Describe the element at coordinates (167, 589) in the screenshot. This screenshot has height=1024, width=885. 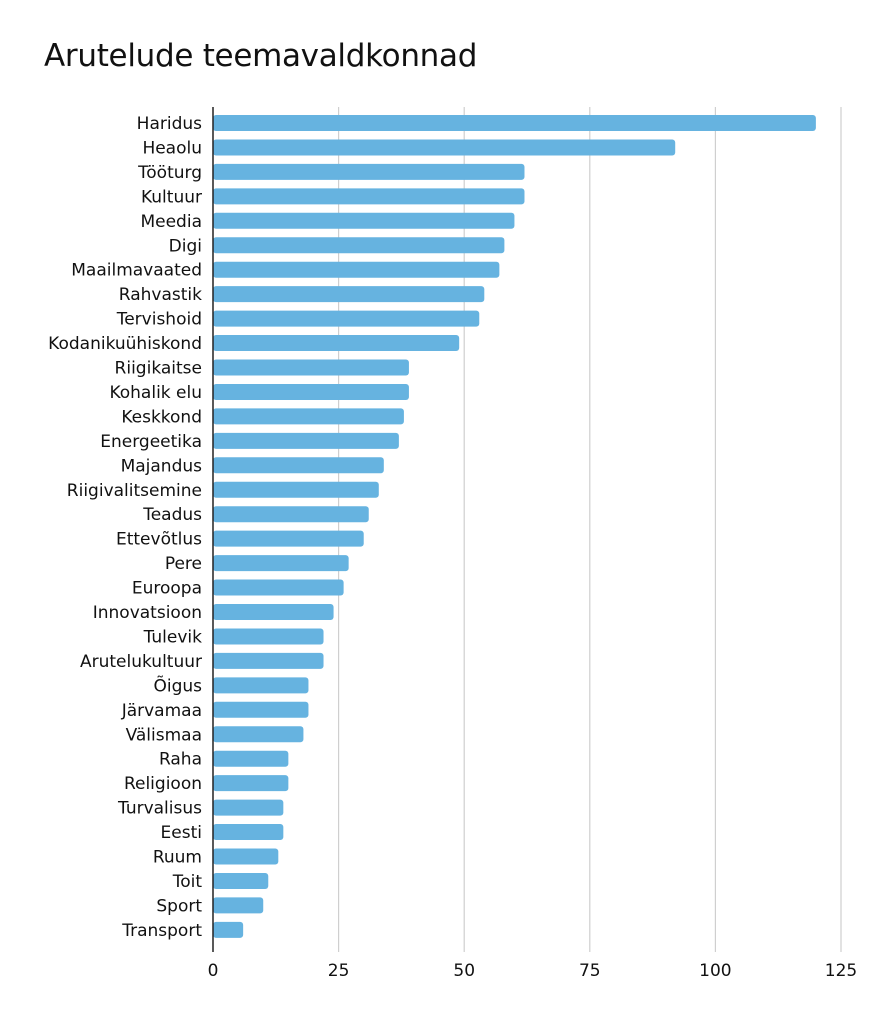
I see `category-label: Euroopa` at that location.